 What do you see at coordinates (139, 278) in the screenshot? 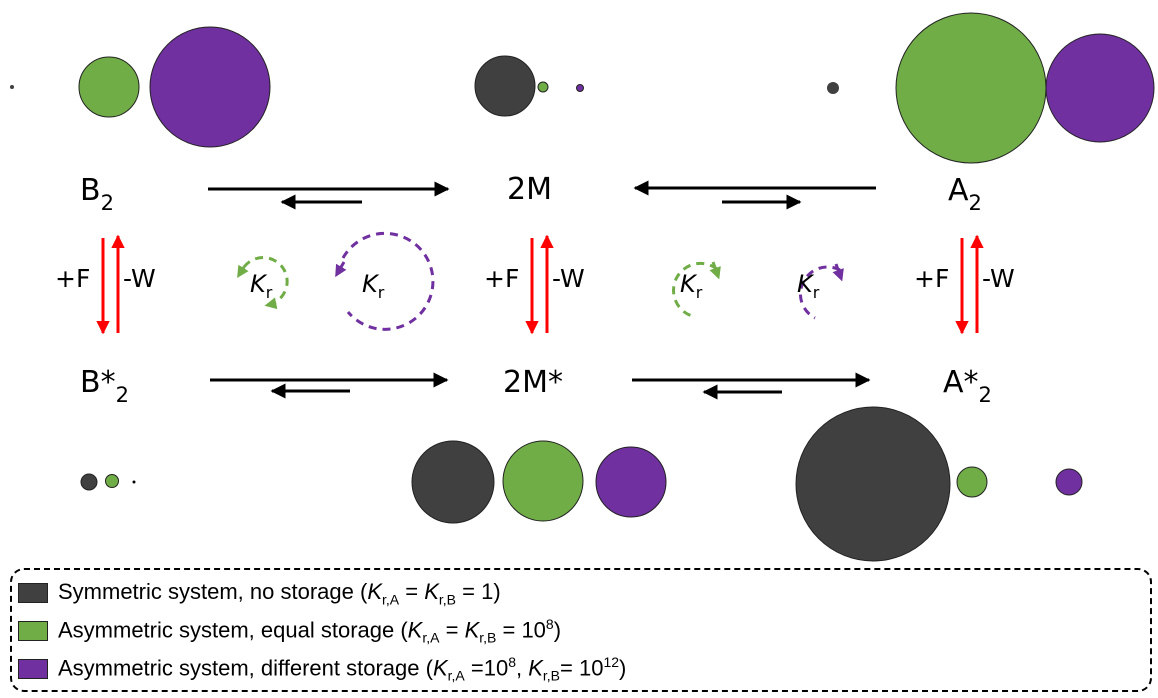
I see `b-minus-w-label: -W` at bounding box center [139, 278].